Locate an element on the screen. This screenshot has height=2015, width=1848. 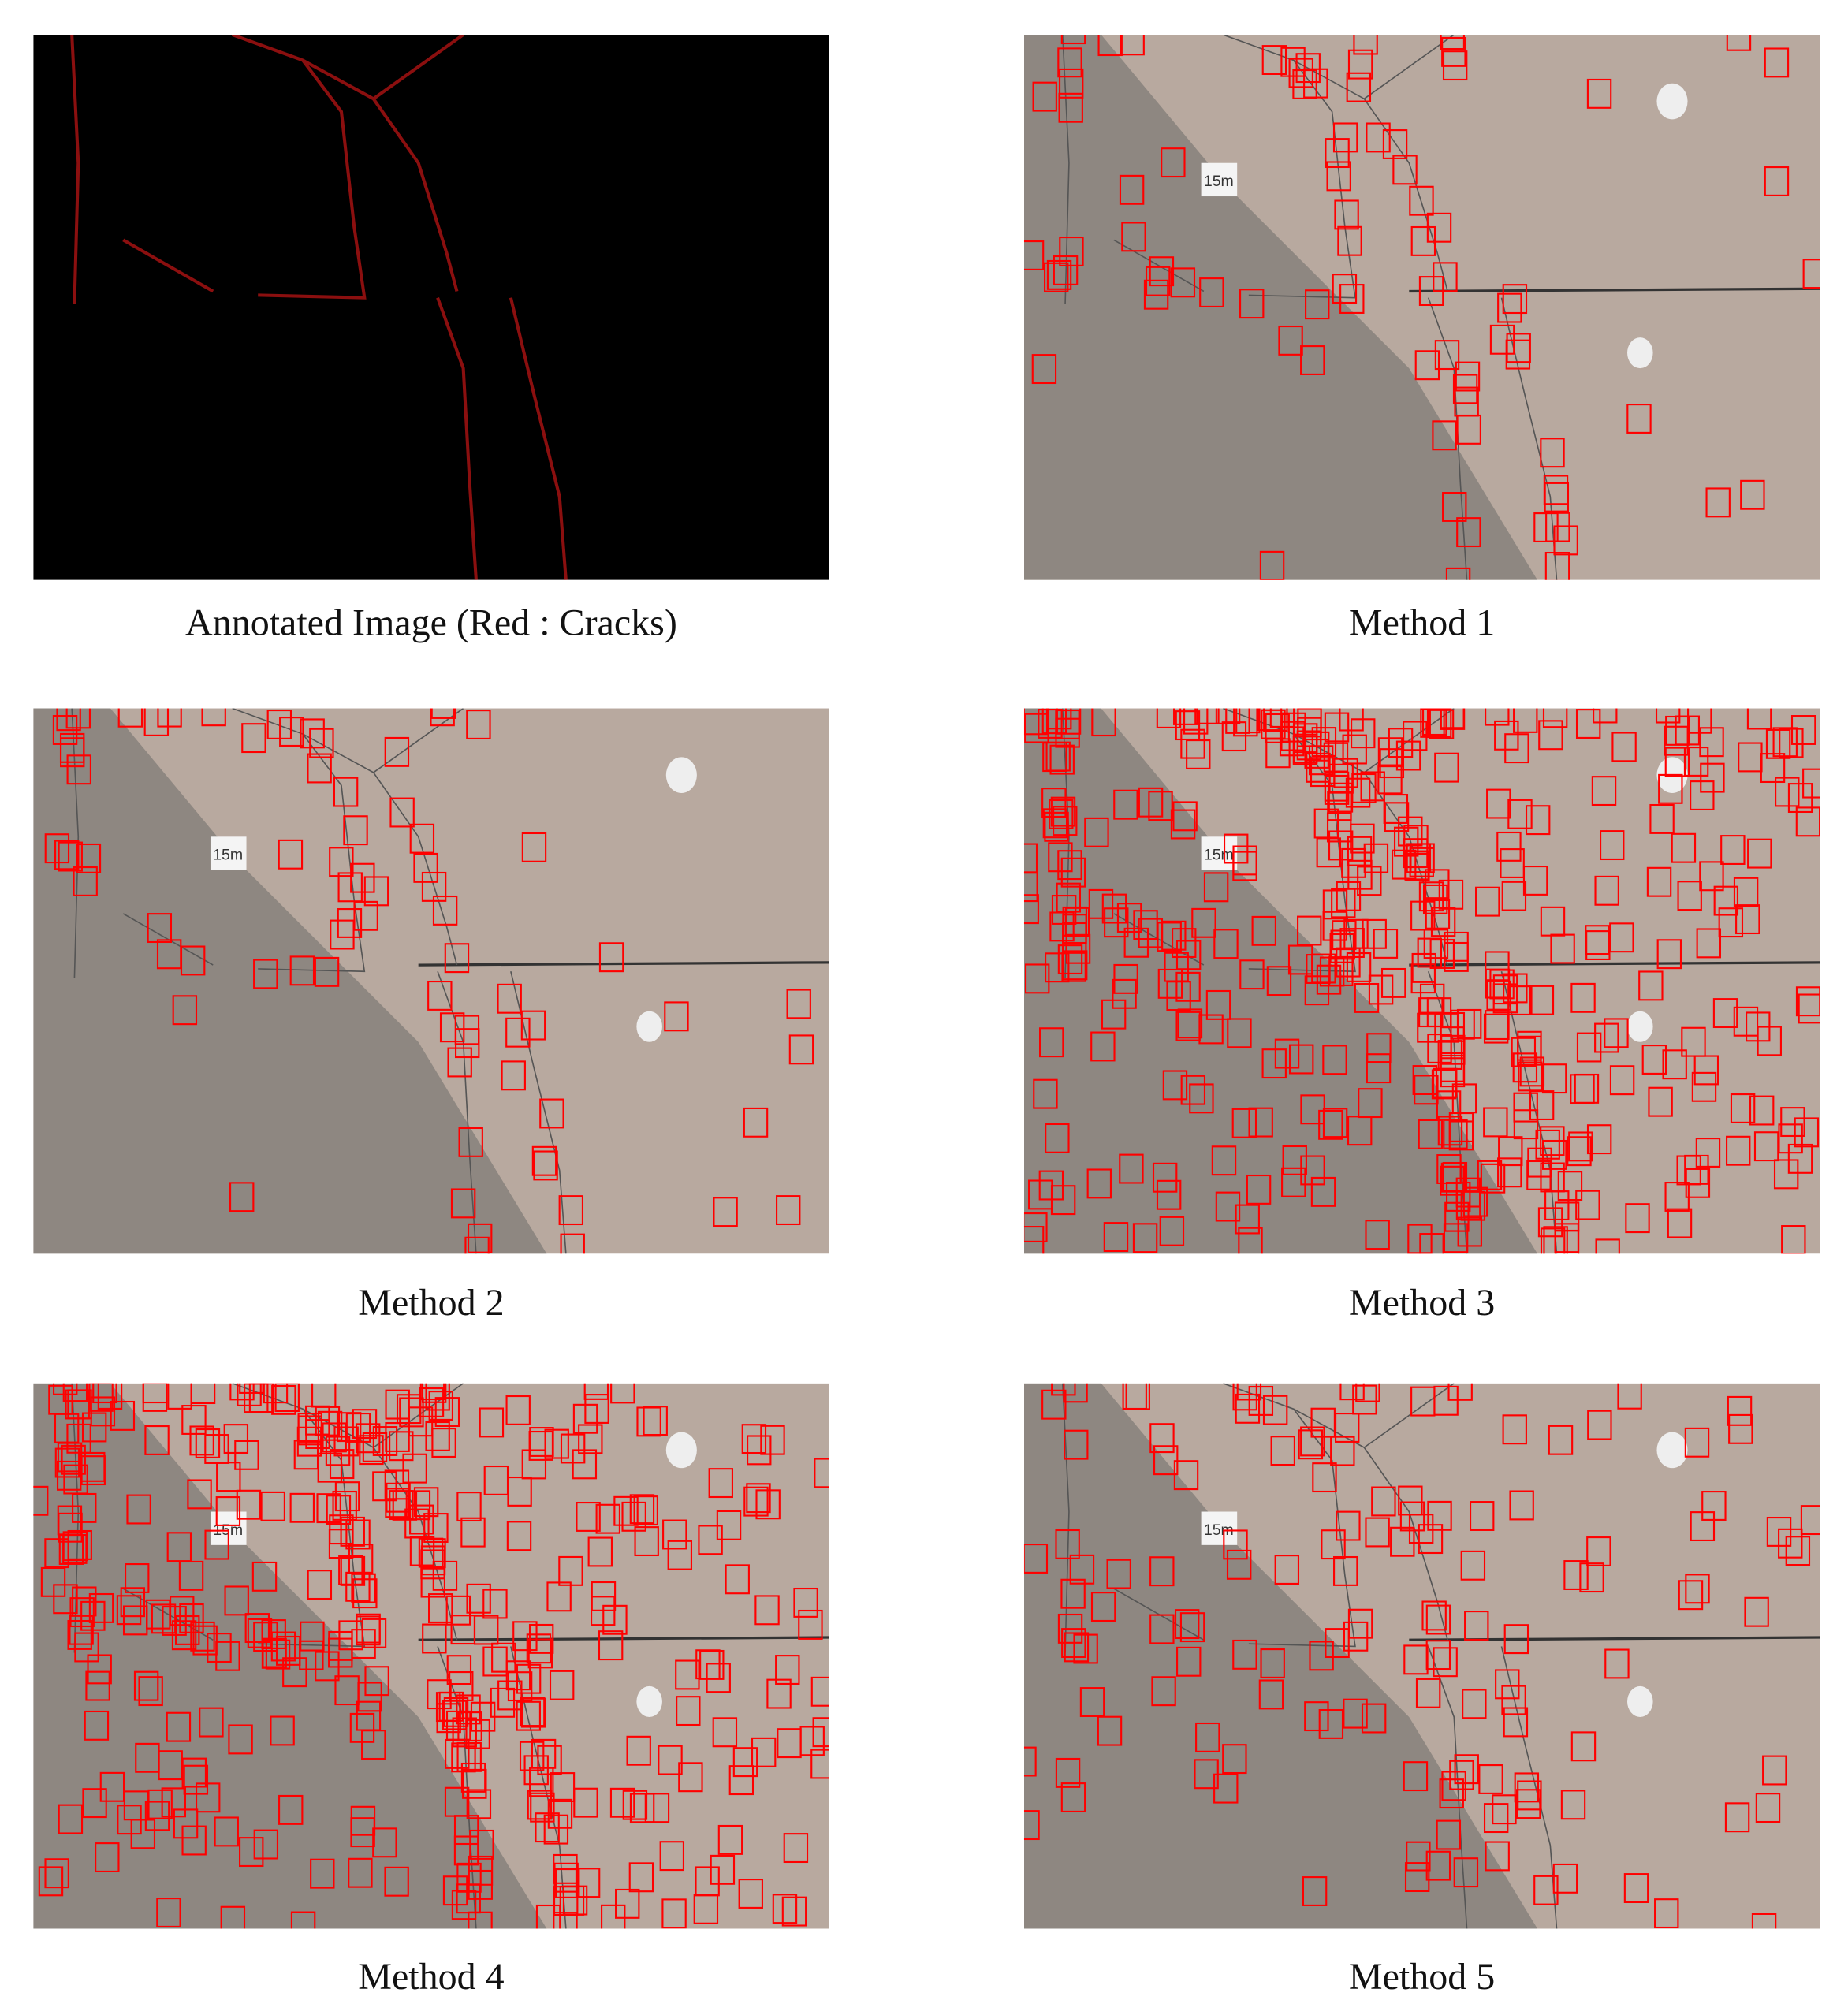
crack is located at coordinates (1302, 1528).